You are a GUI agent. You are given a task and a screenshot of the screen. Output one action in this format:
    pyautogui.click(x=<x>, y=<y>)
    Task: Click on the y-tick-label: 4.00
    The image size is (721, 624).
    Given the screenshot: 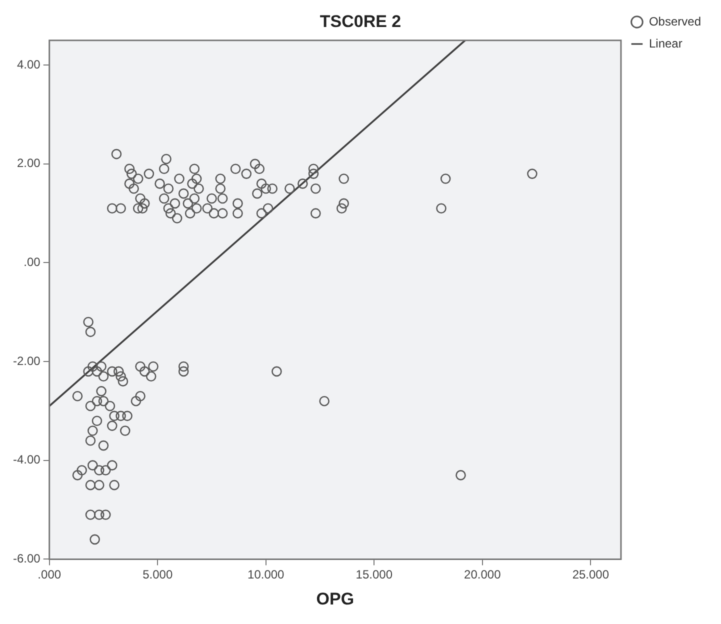 What is the action you would take?
    pyautogui.click(x=28, y=64)
    